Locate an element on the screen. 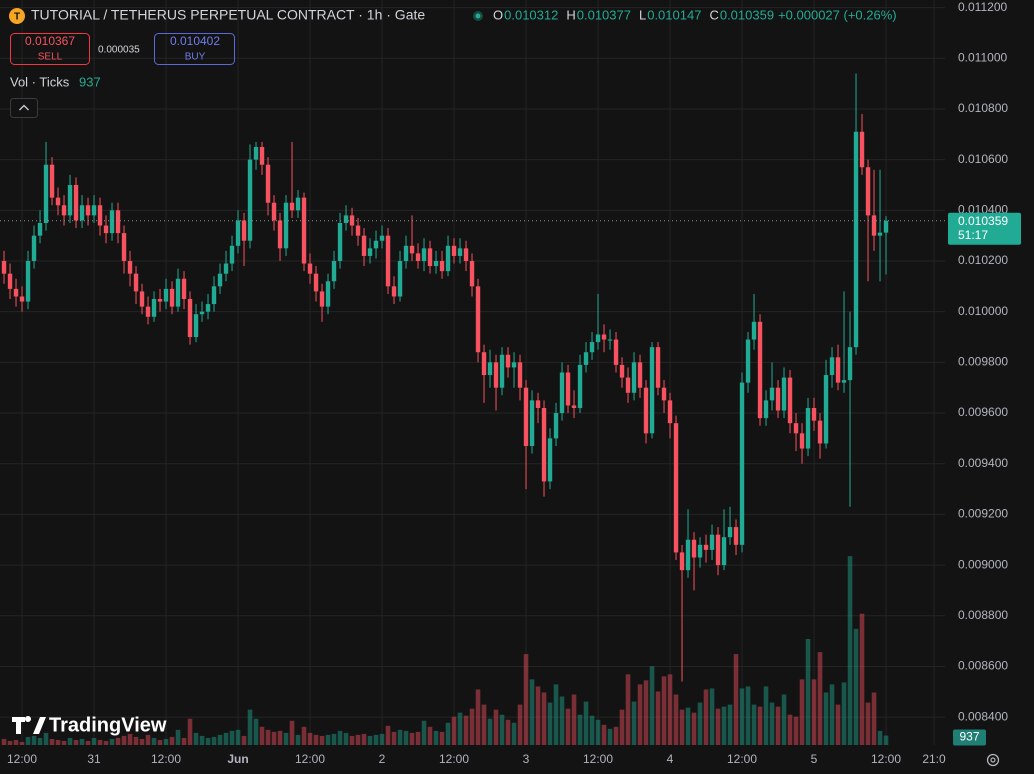 Image resolution: width=1034 pixels, height=774 pixels. symbol-icon is located at coordinates (17, 16).